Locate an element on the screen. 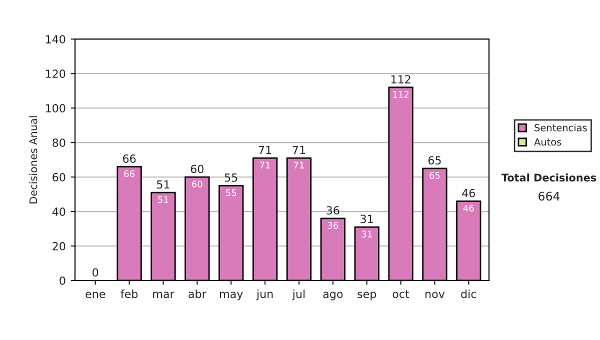  total-label: 55 is located at coordinates (231, 178).